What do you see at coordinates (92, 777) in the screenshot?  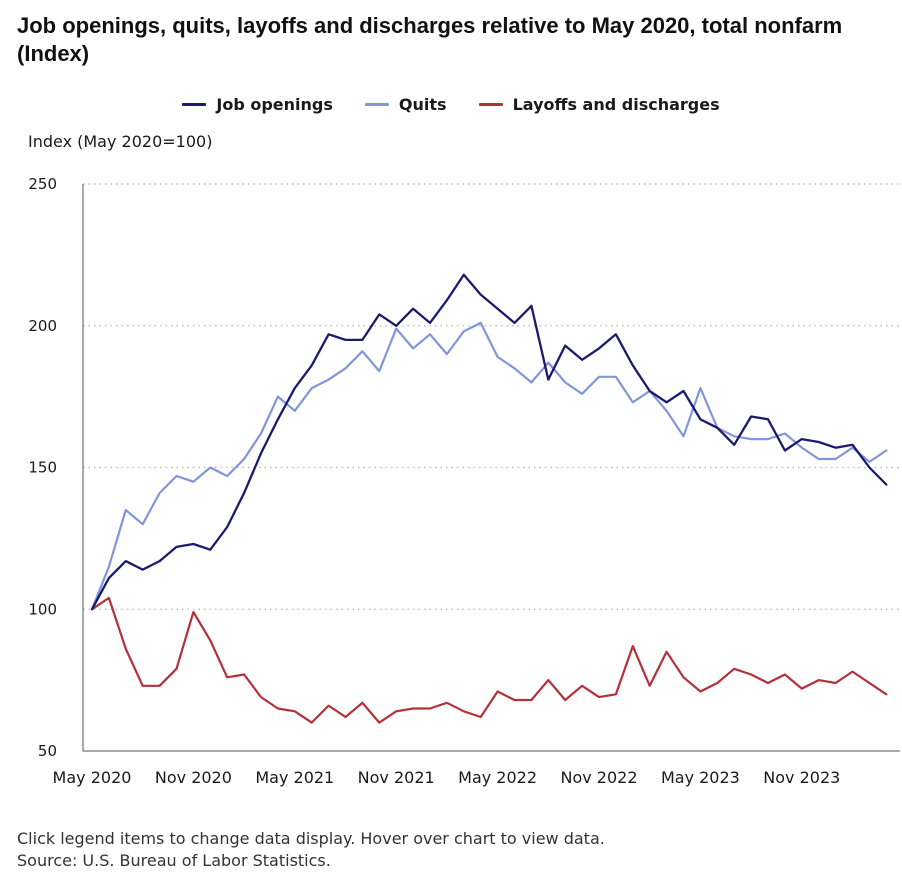 I see `x-tick-label-0: May 2020` at bounding box center [92, 777].